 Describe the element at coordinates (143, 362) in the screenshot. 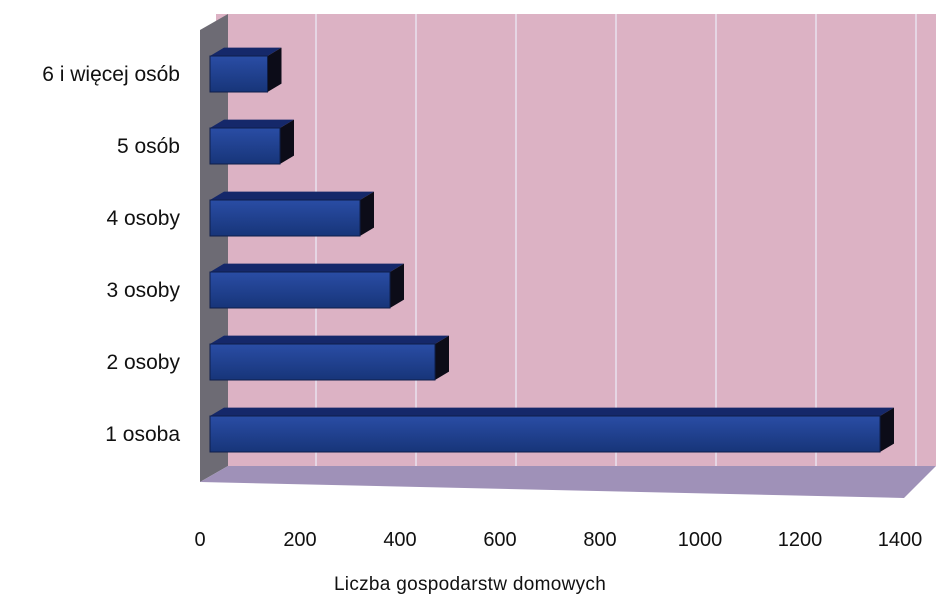

I see `y-category-label: 2 osoby` at that location.